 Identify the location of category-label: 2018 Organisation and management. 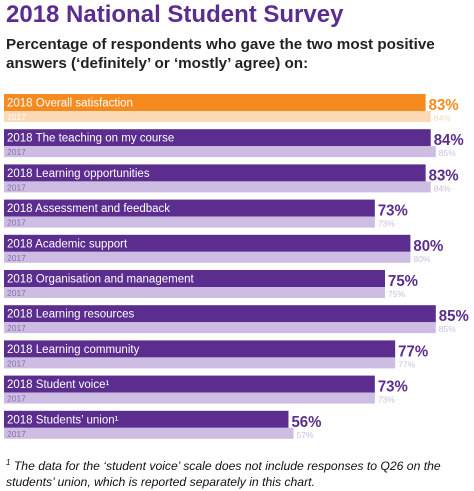
(100, 280).